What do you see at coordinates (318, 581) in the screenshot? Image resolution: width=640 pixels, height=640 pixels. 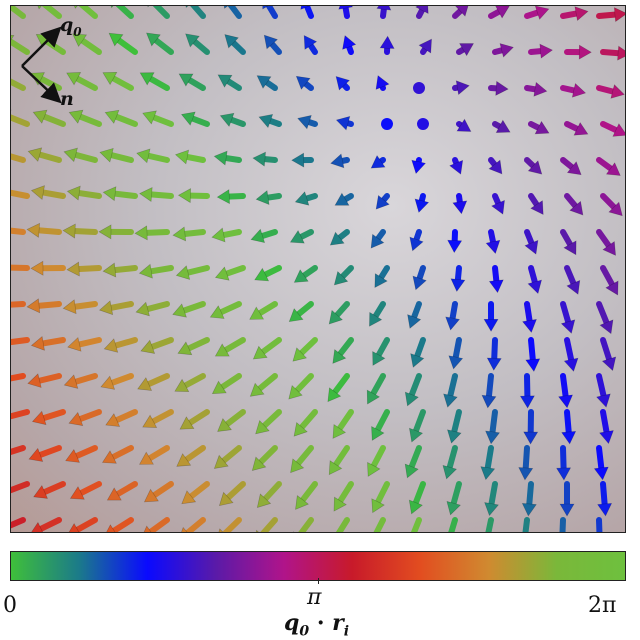 I see `colorbar-mid-tick` at bounding box center [318, 581].